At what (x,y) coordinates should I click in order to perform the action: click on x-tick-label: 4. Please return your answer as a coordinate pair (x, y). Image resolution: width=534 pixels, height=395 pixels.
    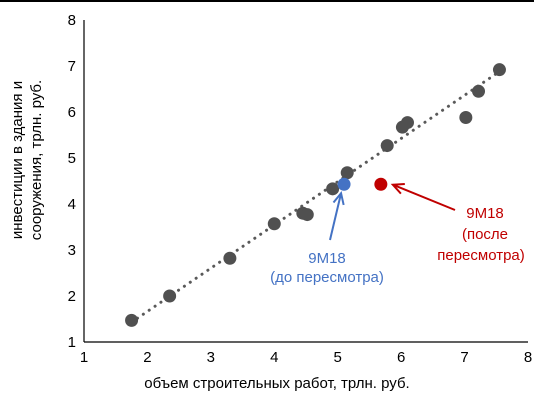
    Looking at the image, I should click on (274, 357).